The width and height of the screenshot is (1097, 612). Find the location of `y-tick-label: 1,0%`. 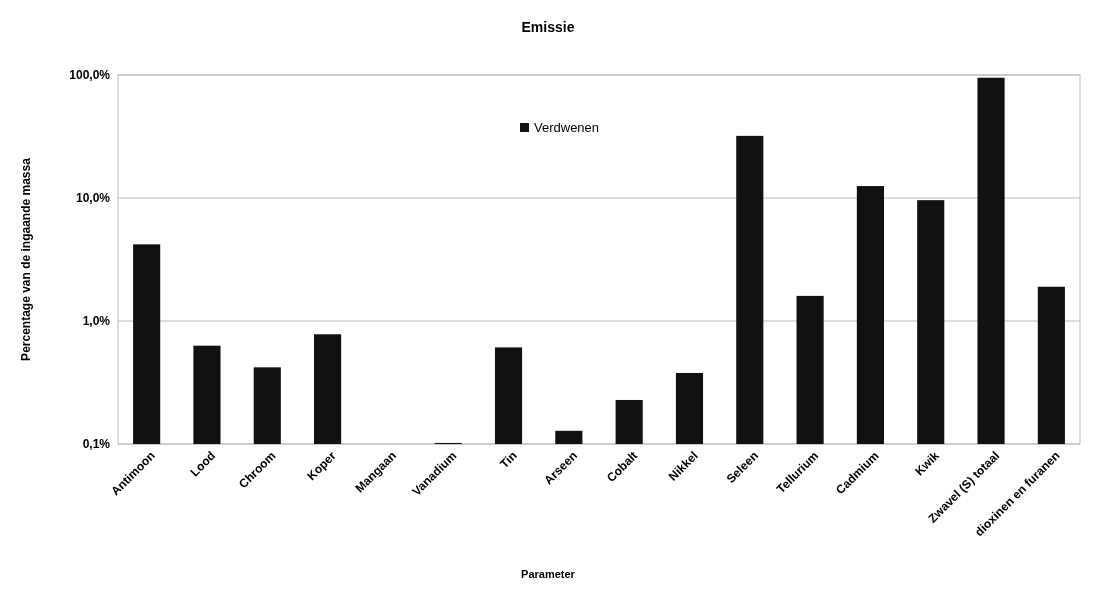

y-tick-label: 1,0% is located at coordinates (96, 321).